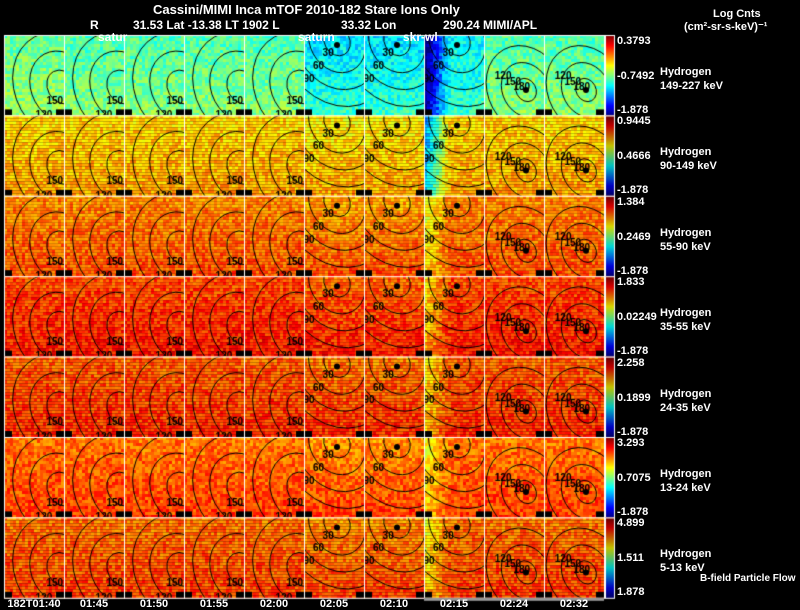 Image resolution: width=800 pixels, height=610 pixels. Describe the element at coordinates (369, 25) in the screenshot. I see `lon-label: 33.32 Lon` at that location.